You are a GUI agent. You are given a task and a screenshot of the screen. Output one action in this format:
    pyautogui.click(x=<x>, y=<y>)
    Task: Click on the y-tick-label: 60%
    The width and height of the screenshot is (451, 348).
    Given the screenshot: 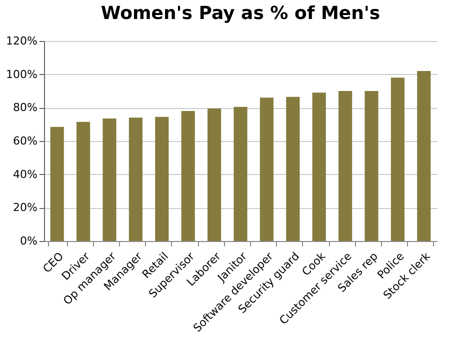 What is the action you would take?
    pyautogui.click(x=25, y=141)
    